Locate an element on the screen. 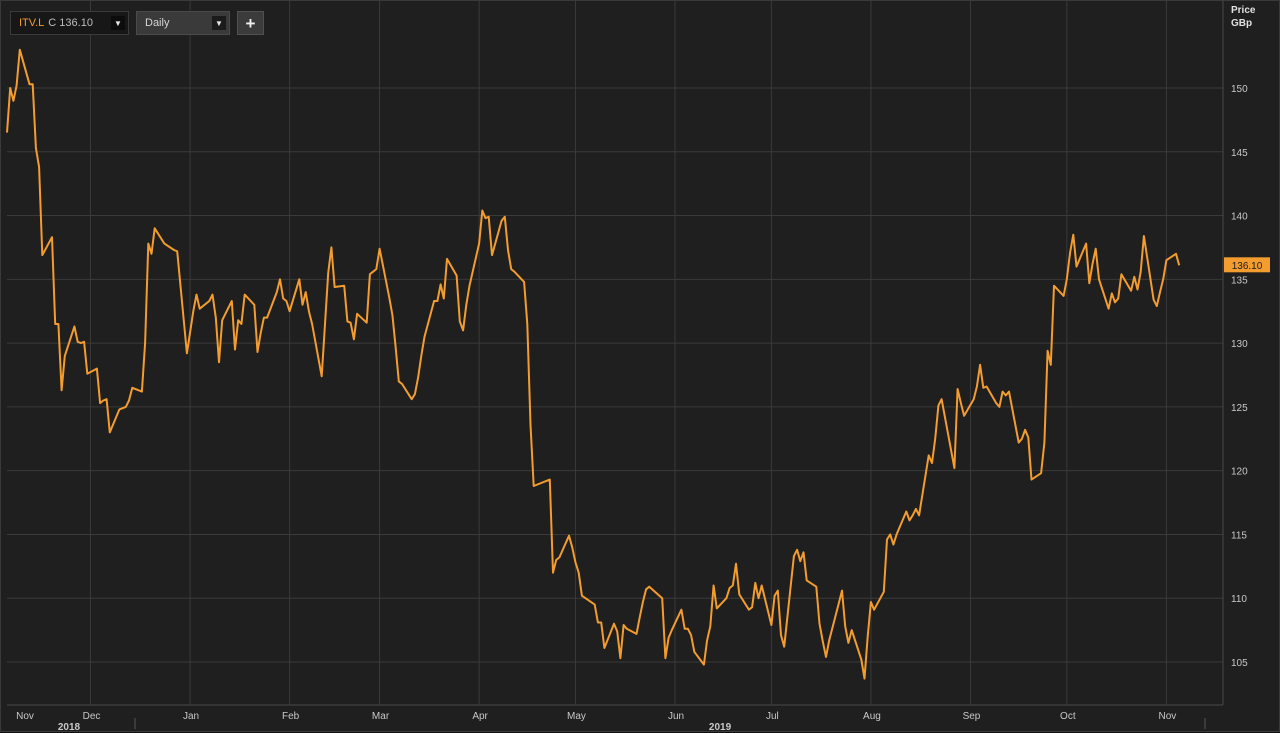 This screenshot has width=1280, height=733. interval-value: Daily is located at coordinates (157, 23).